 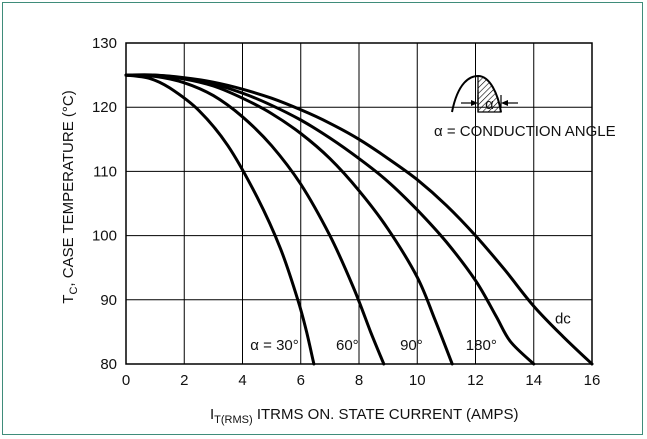 I want to click on y-axis-title: TC, CASE TEMPERATURE (°C), so click(x=70, y=196).